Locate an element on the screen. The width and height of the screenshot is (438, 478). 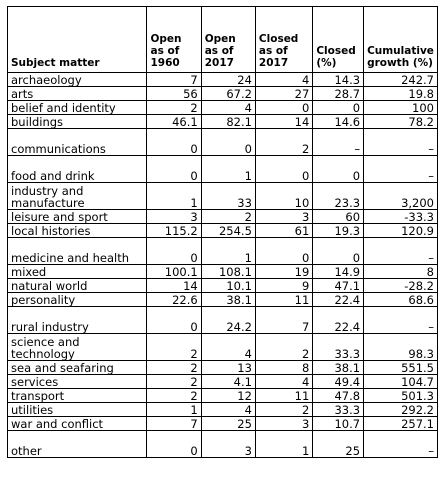
cell-subject: leisure and sport is located at coordinates (77, 216).